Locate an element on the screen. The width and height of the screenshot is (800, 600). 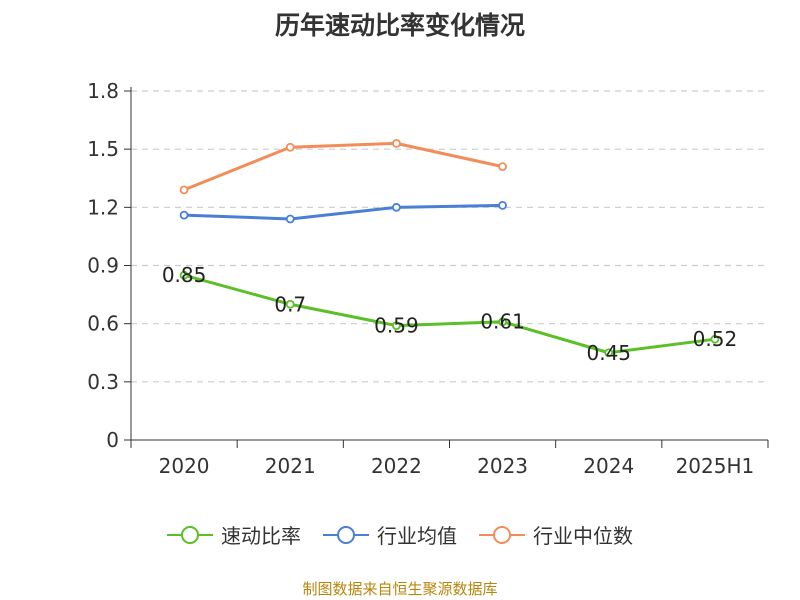
y-tick-label: 1.5 is located at coordinates (103, 149).